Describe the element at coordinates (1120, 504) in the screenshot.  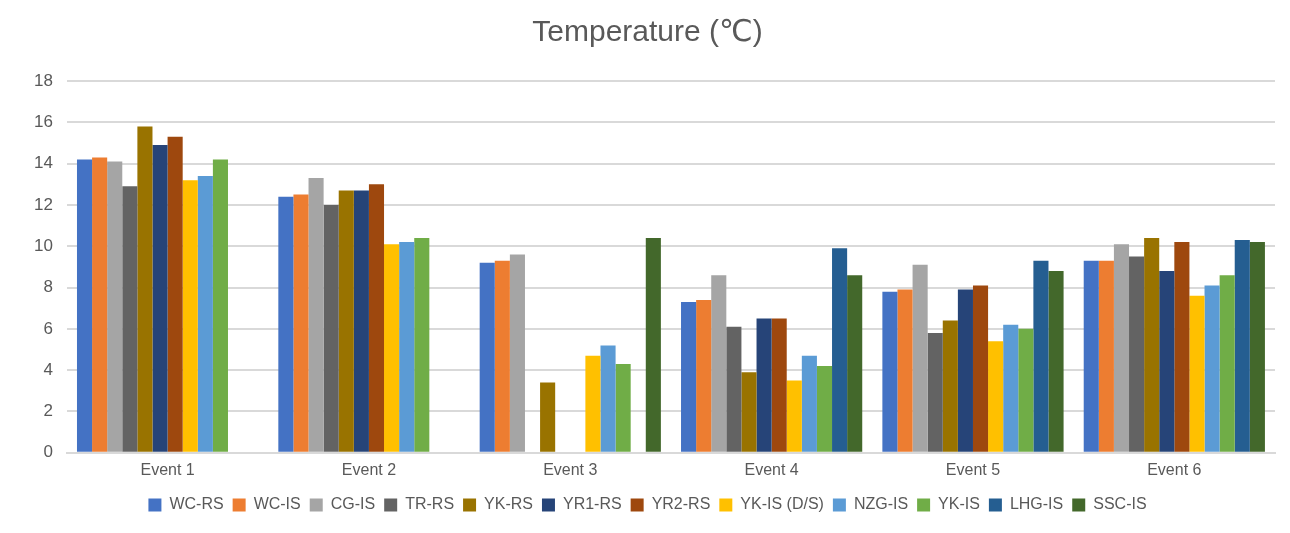
I see `legend-label: SSC-IS` at that location.